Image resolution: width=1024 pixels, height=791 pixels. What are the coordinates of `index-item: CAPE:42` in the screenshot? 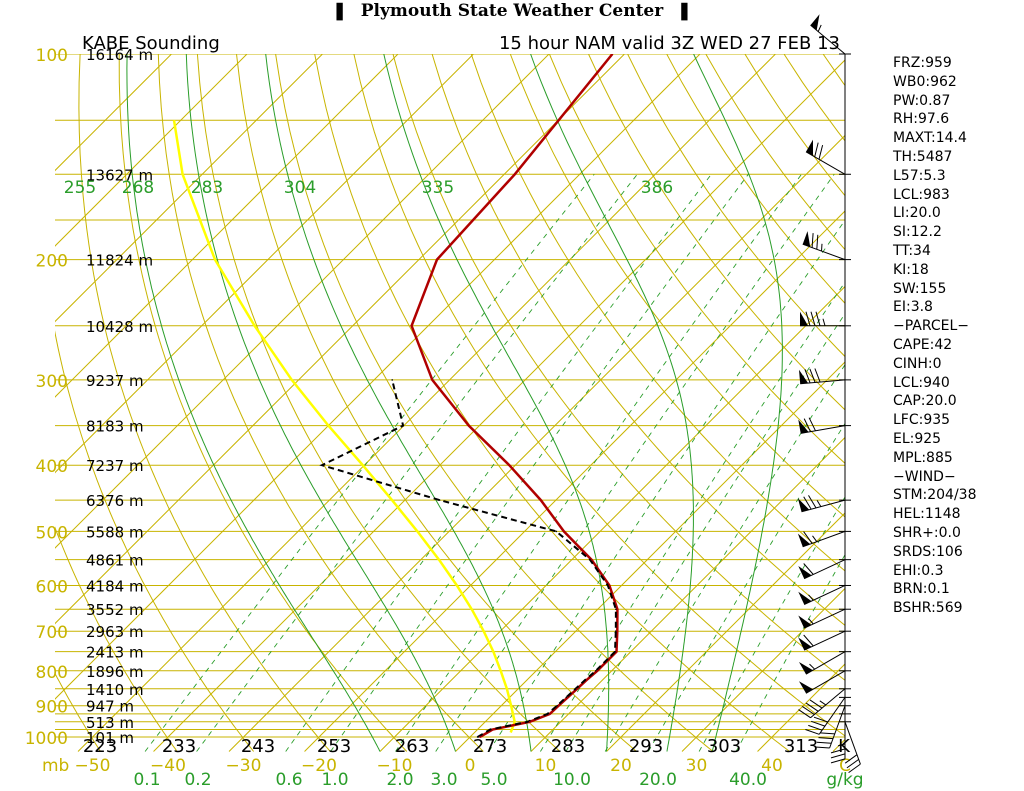 It's located at (923, 344).